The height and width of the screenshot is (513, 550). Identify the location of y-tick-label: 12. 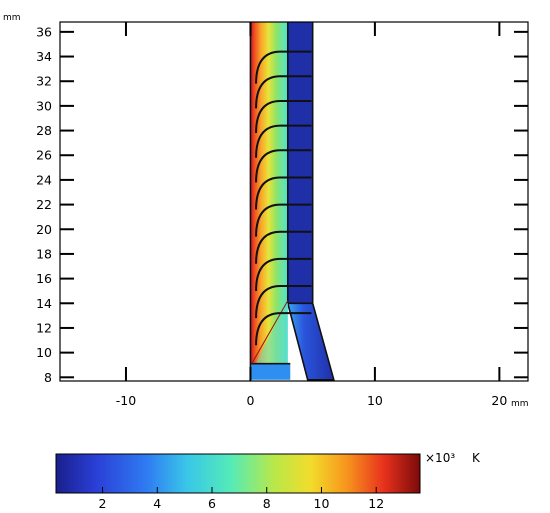
(44, 327).